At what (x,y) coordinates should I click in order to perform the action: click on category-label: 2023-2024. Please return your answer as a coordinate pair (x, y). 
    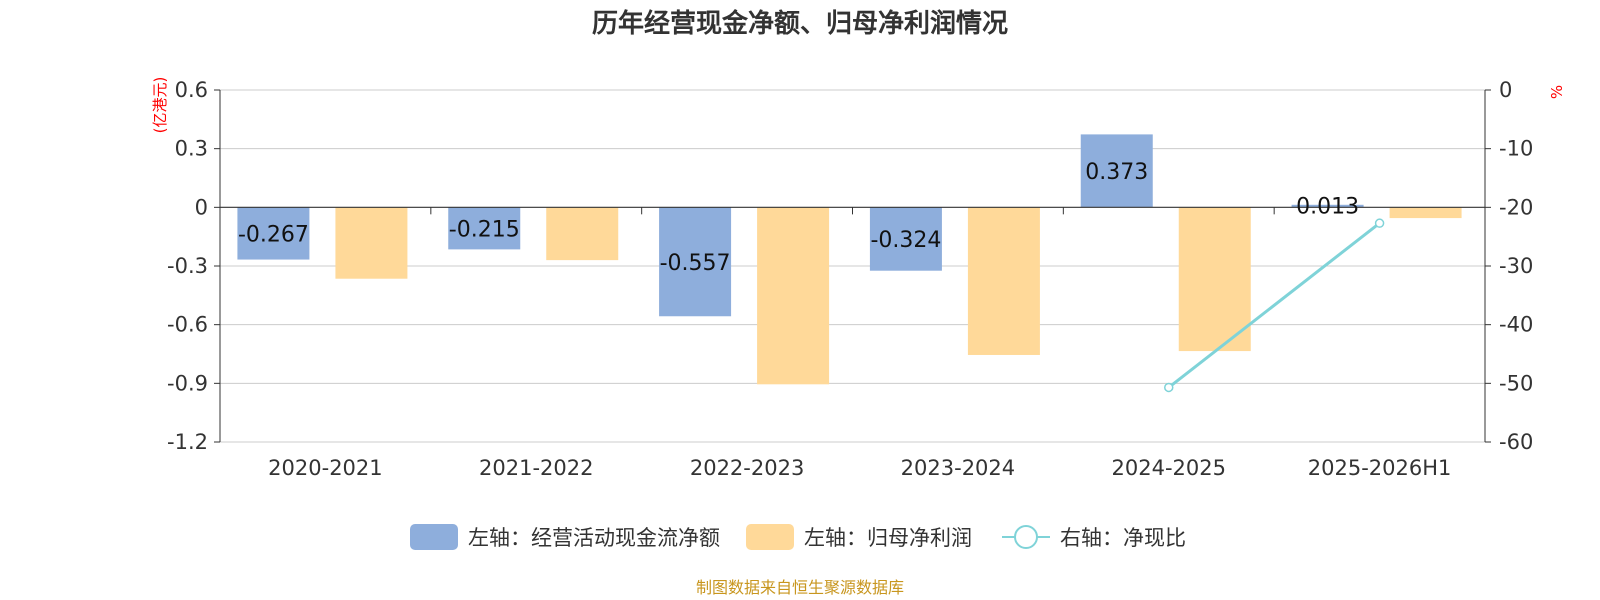
    Looking at the image, I should click on (958, 468).